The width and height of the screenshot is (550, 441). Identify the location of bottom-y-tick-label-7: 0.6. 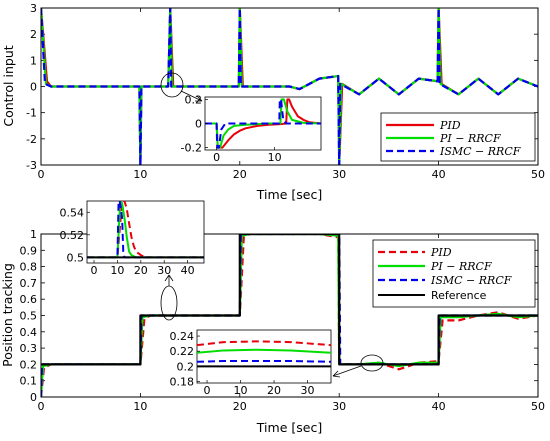
(29, 299).